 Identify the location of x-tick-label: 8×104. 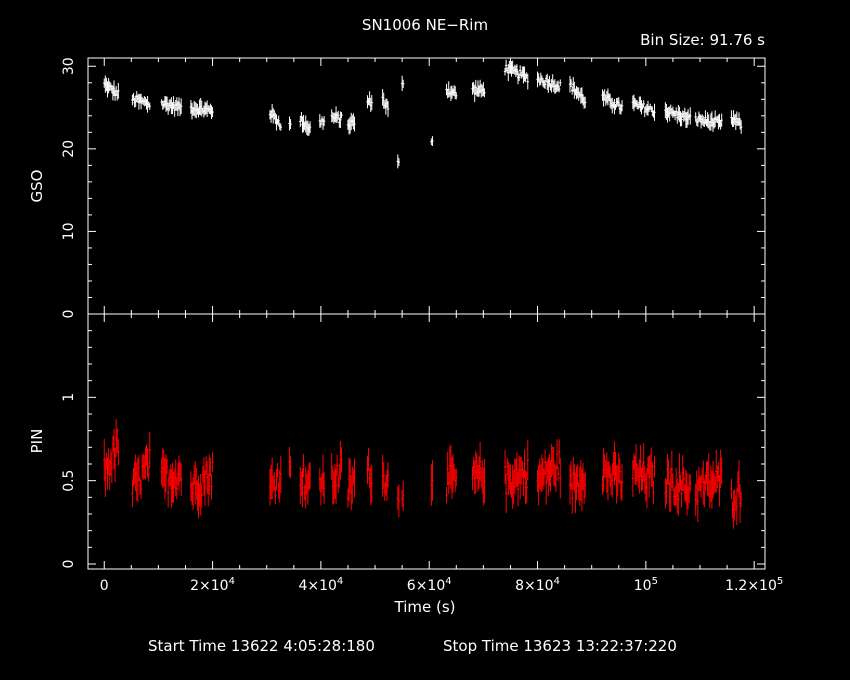
(537, 585).